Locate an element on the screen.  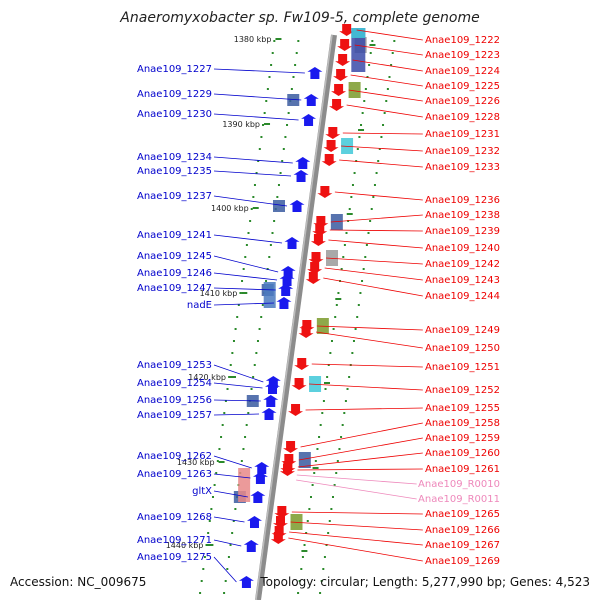
gene-label-plus: Anae109_1258 is located at coordinates (462, 423).